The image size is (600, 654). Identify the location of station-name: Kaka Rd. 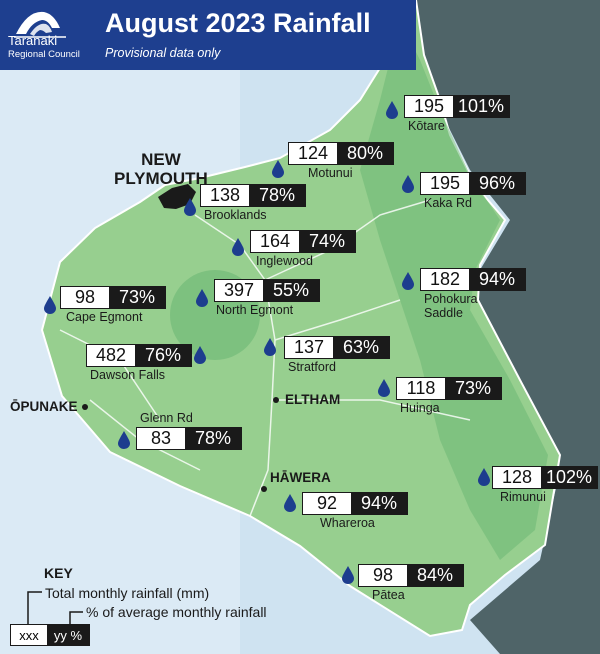
(448, 203).